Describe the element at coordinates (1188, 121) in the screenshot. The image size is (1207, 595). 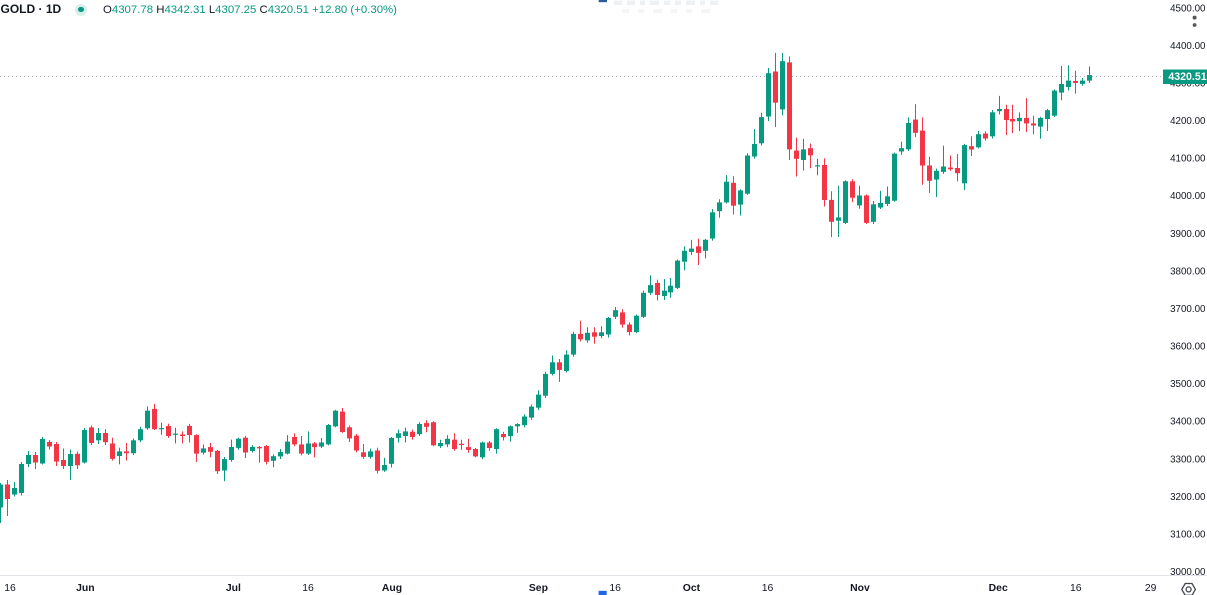
I see `svg-text: 4200.00` at that location.